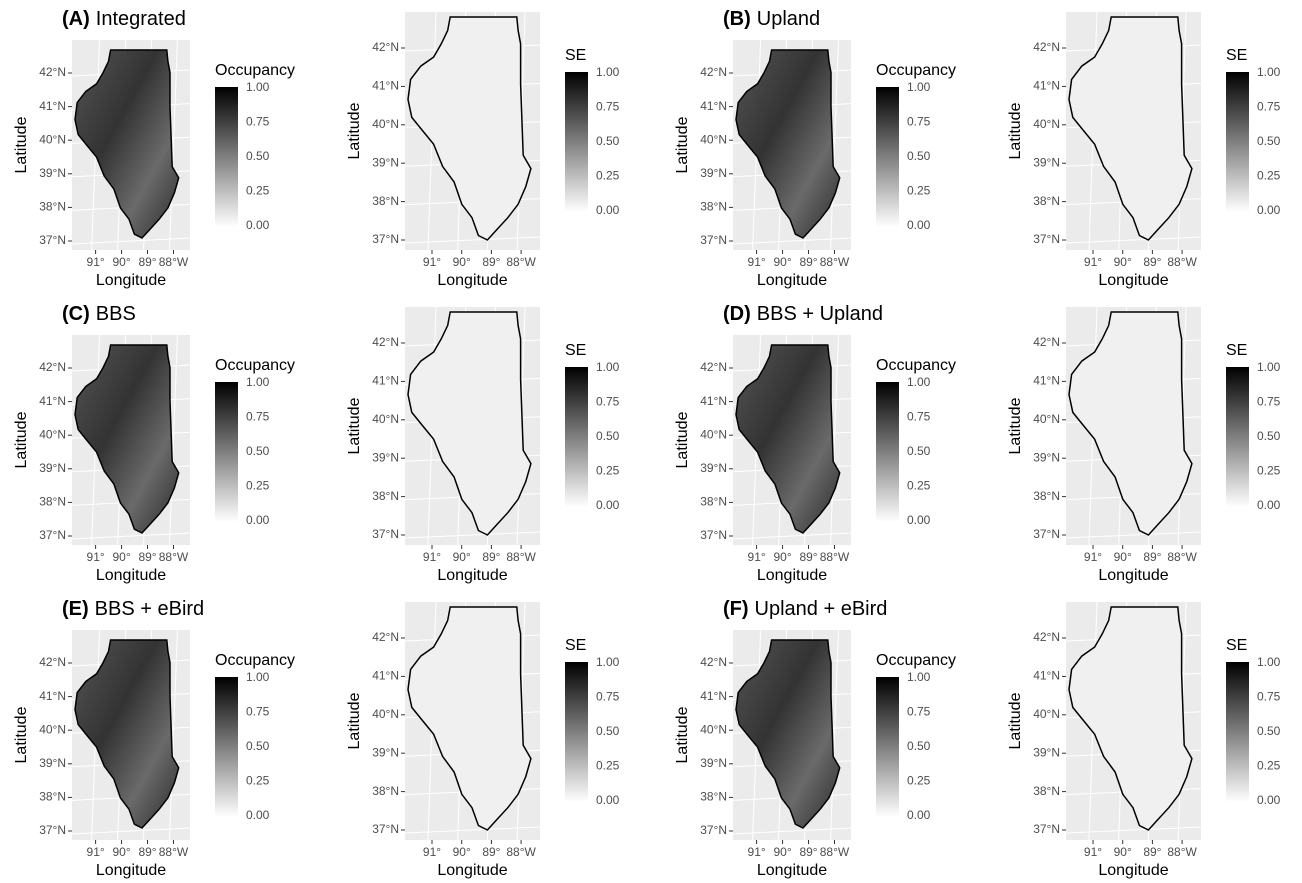  I want to click on panel-title: (C) BBS, so click(99, 314).